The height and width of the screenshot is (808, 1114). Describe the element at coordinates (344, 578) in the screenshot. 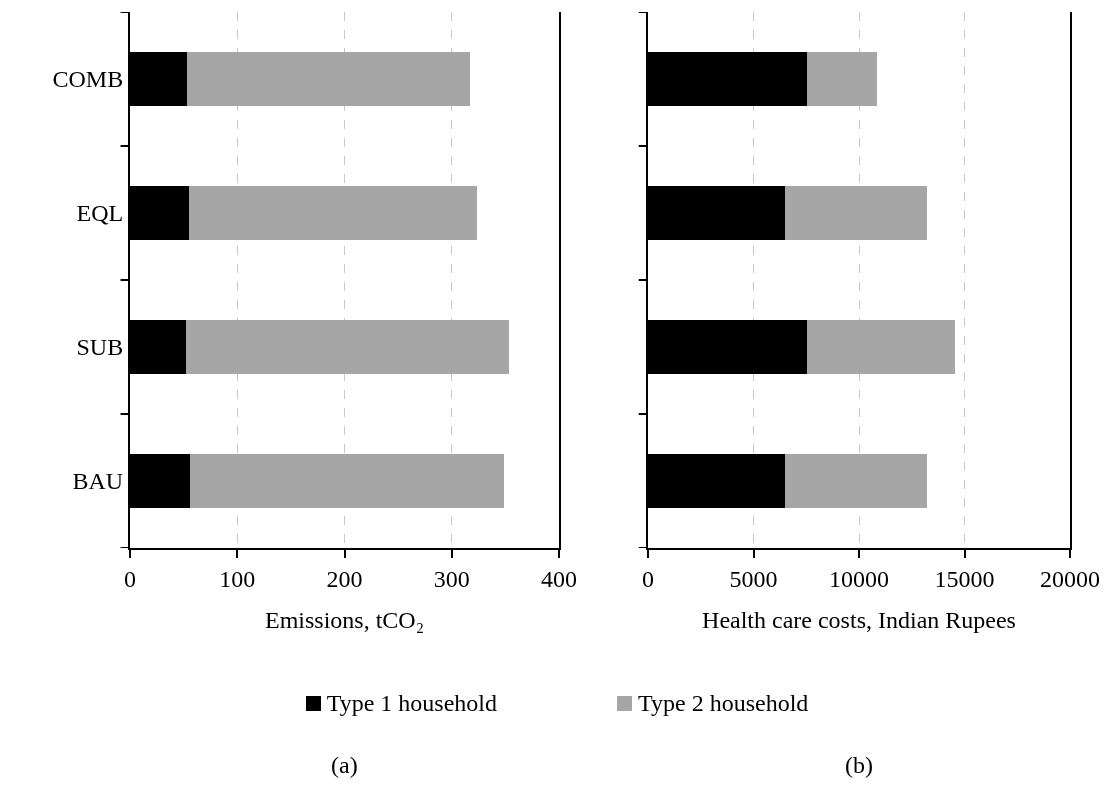

I see `x-tick-label: 200` at that location.